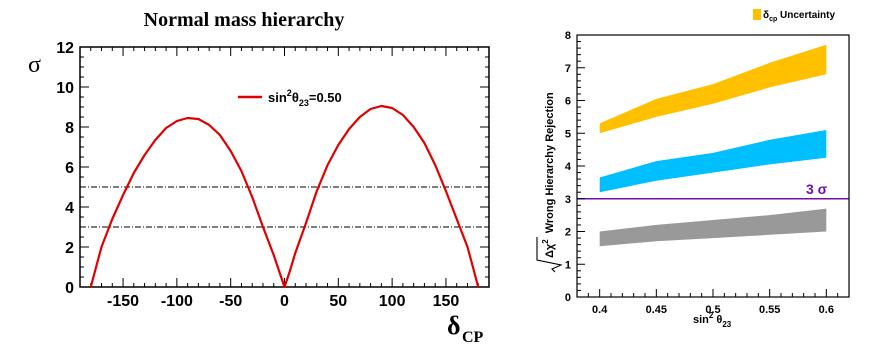  I want to click on right-x-axis-label: sin2 θ23, so click(712, 320).